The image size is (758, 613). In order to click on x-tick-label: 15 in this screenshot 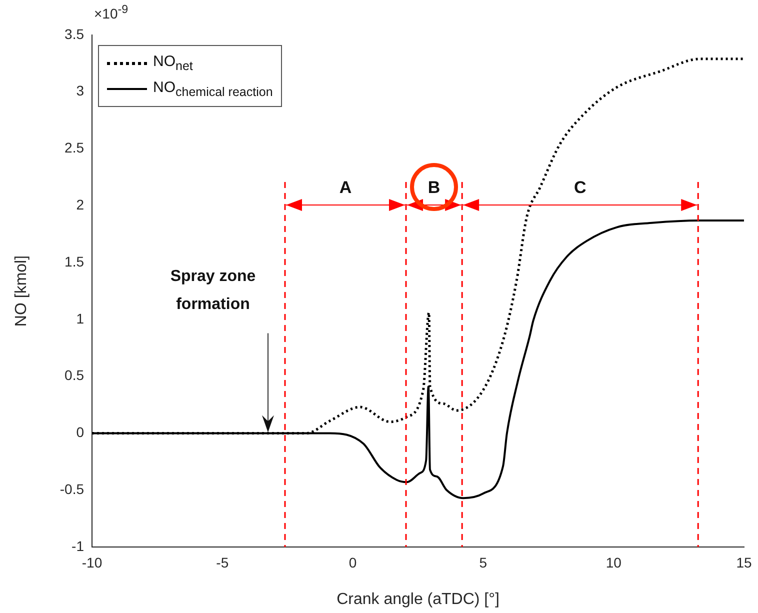, I will do `click(744, 562)`.